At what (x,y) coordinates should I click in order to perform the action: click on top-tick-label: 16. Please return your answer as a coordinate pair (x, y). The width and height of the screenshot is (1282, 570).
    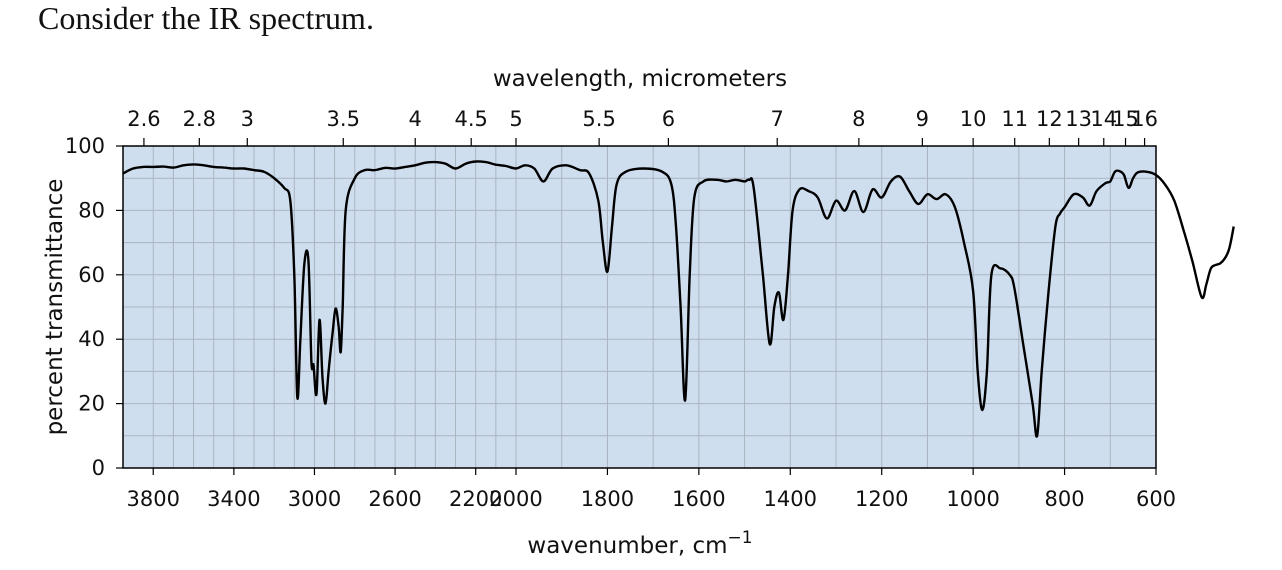
    Looking at the image, I should click on (1144, 119).